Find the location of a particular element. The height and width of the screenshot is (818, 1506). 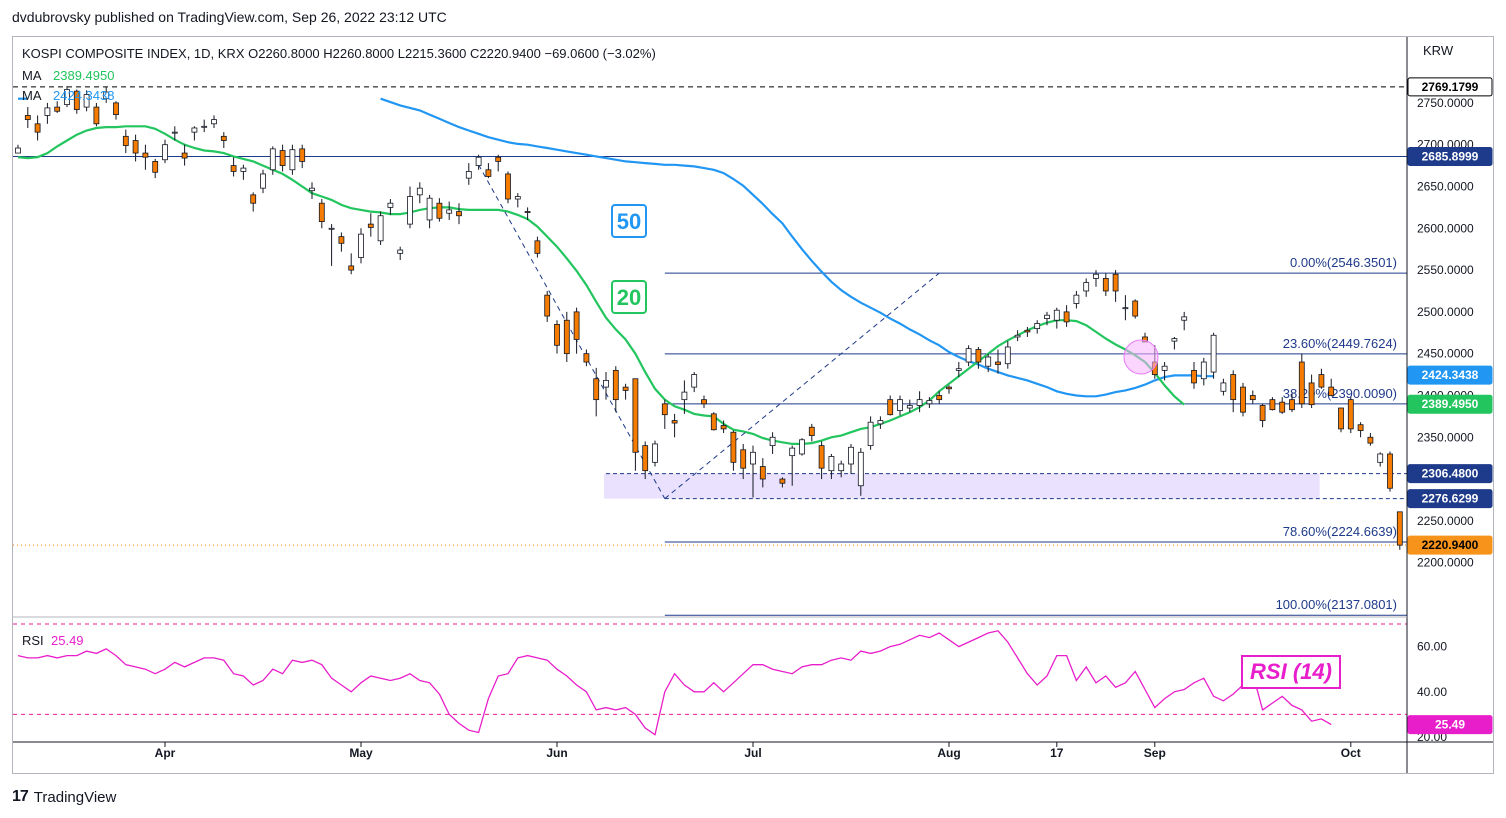

ma2-label: MA is located at coordinates (32, 95).